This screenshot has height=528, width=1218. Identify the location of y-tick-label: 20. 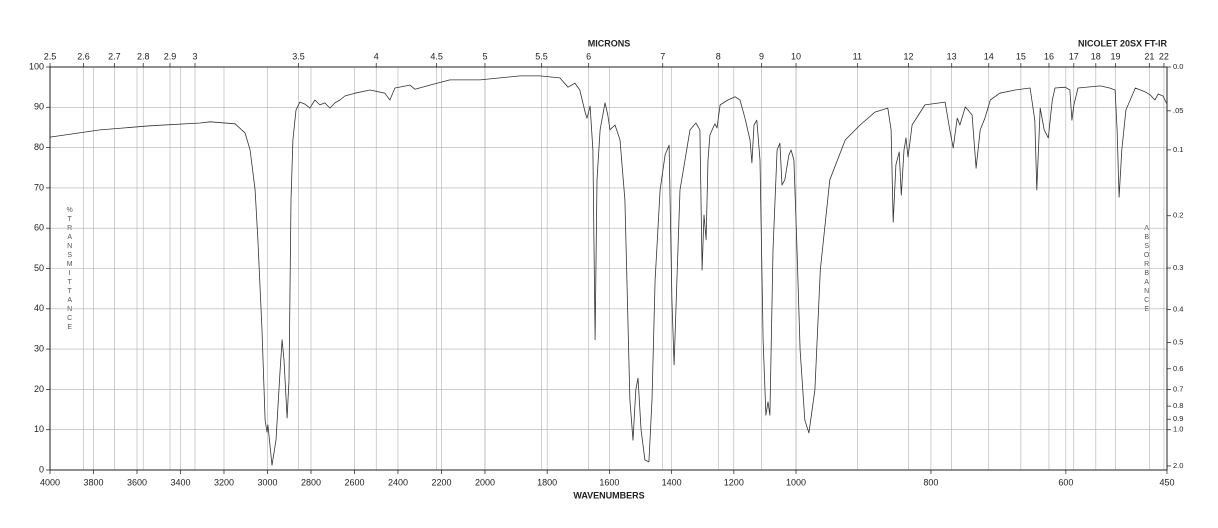
(39, 389).